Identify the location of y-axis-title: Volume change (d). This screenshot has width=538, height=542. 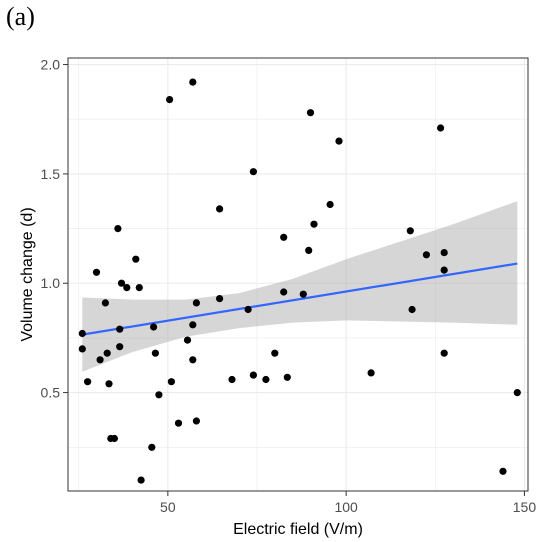
(27, 274).